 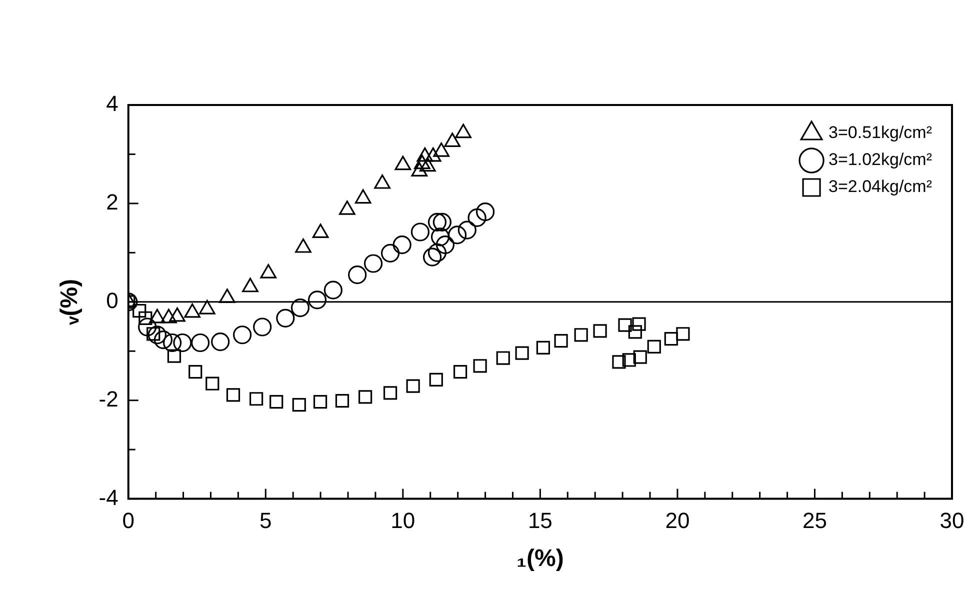 What do you see at coordinates (112, 103) in the screenshot?
I see `y-tick-label: 4` at bounding box center [112, 103].